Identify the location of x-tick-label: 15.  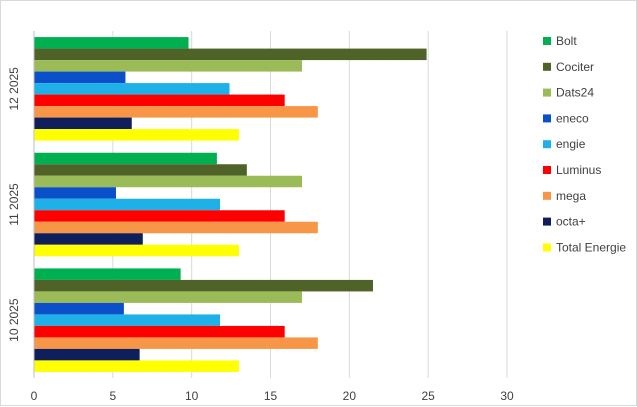
(271, 396).